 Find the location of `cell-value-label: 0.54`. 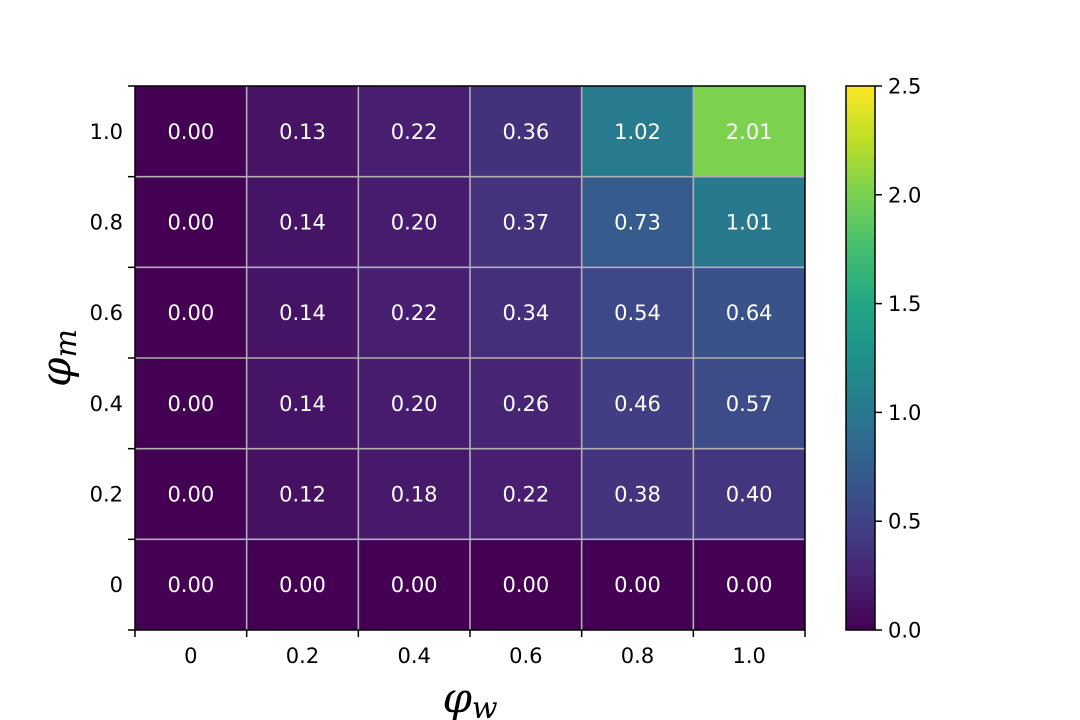

cell-value-label: 0.54 is located at coordinates (637, 313).